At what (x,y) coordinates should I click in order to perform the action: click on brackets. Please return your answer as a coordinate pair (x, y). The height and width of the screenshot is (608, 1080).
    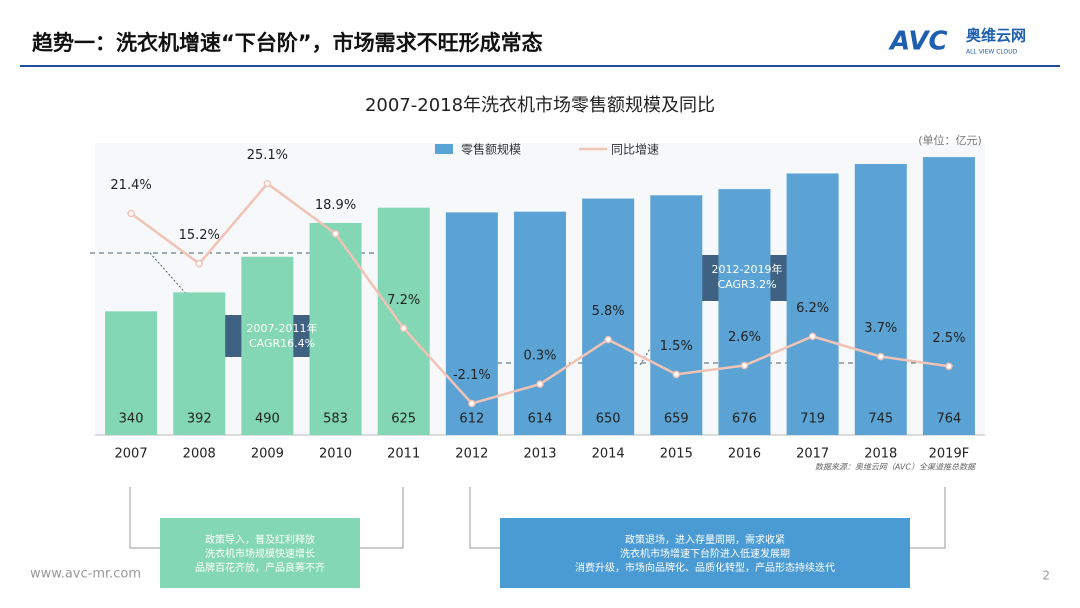
    Looking at the image, I should click on (537, 518).